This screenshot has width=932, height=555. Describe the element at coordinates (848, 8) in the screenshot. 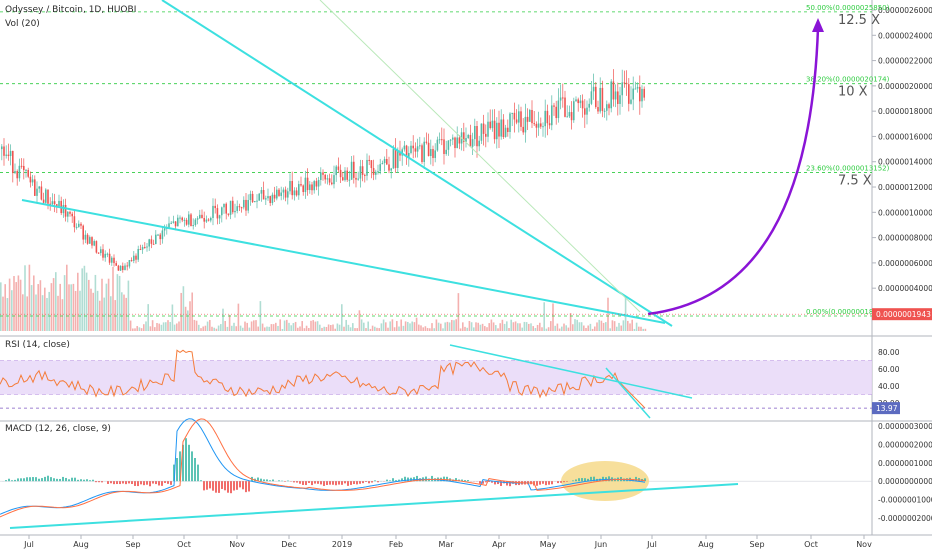

I see `fib-level-label: 50.00%(0.0000025850)` at that location.